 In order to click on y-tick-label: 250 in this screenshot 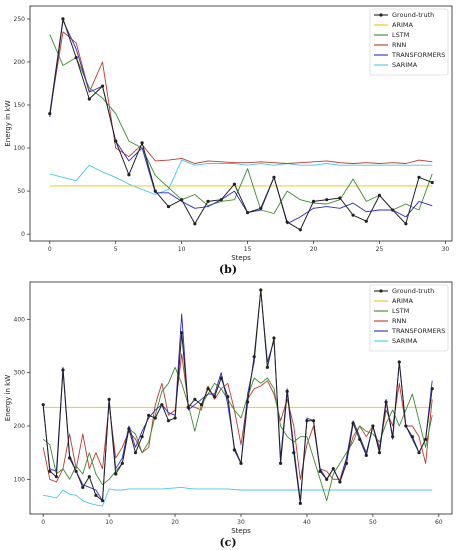, I will do `click(20, 19)`.